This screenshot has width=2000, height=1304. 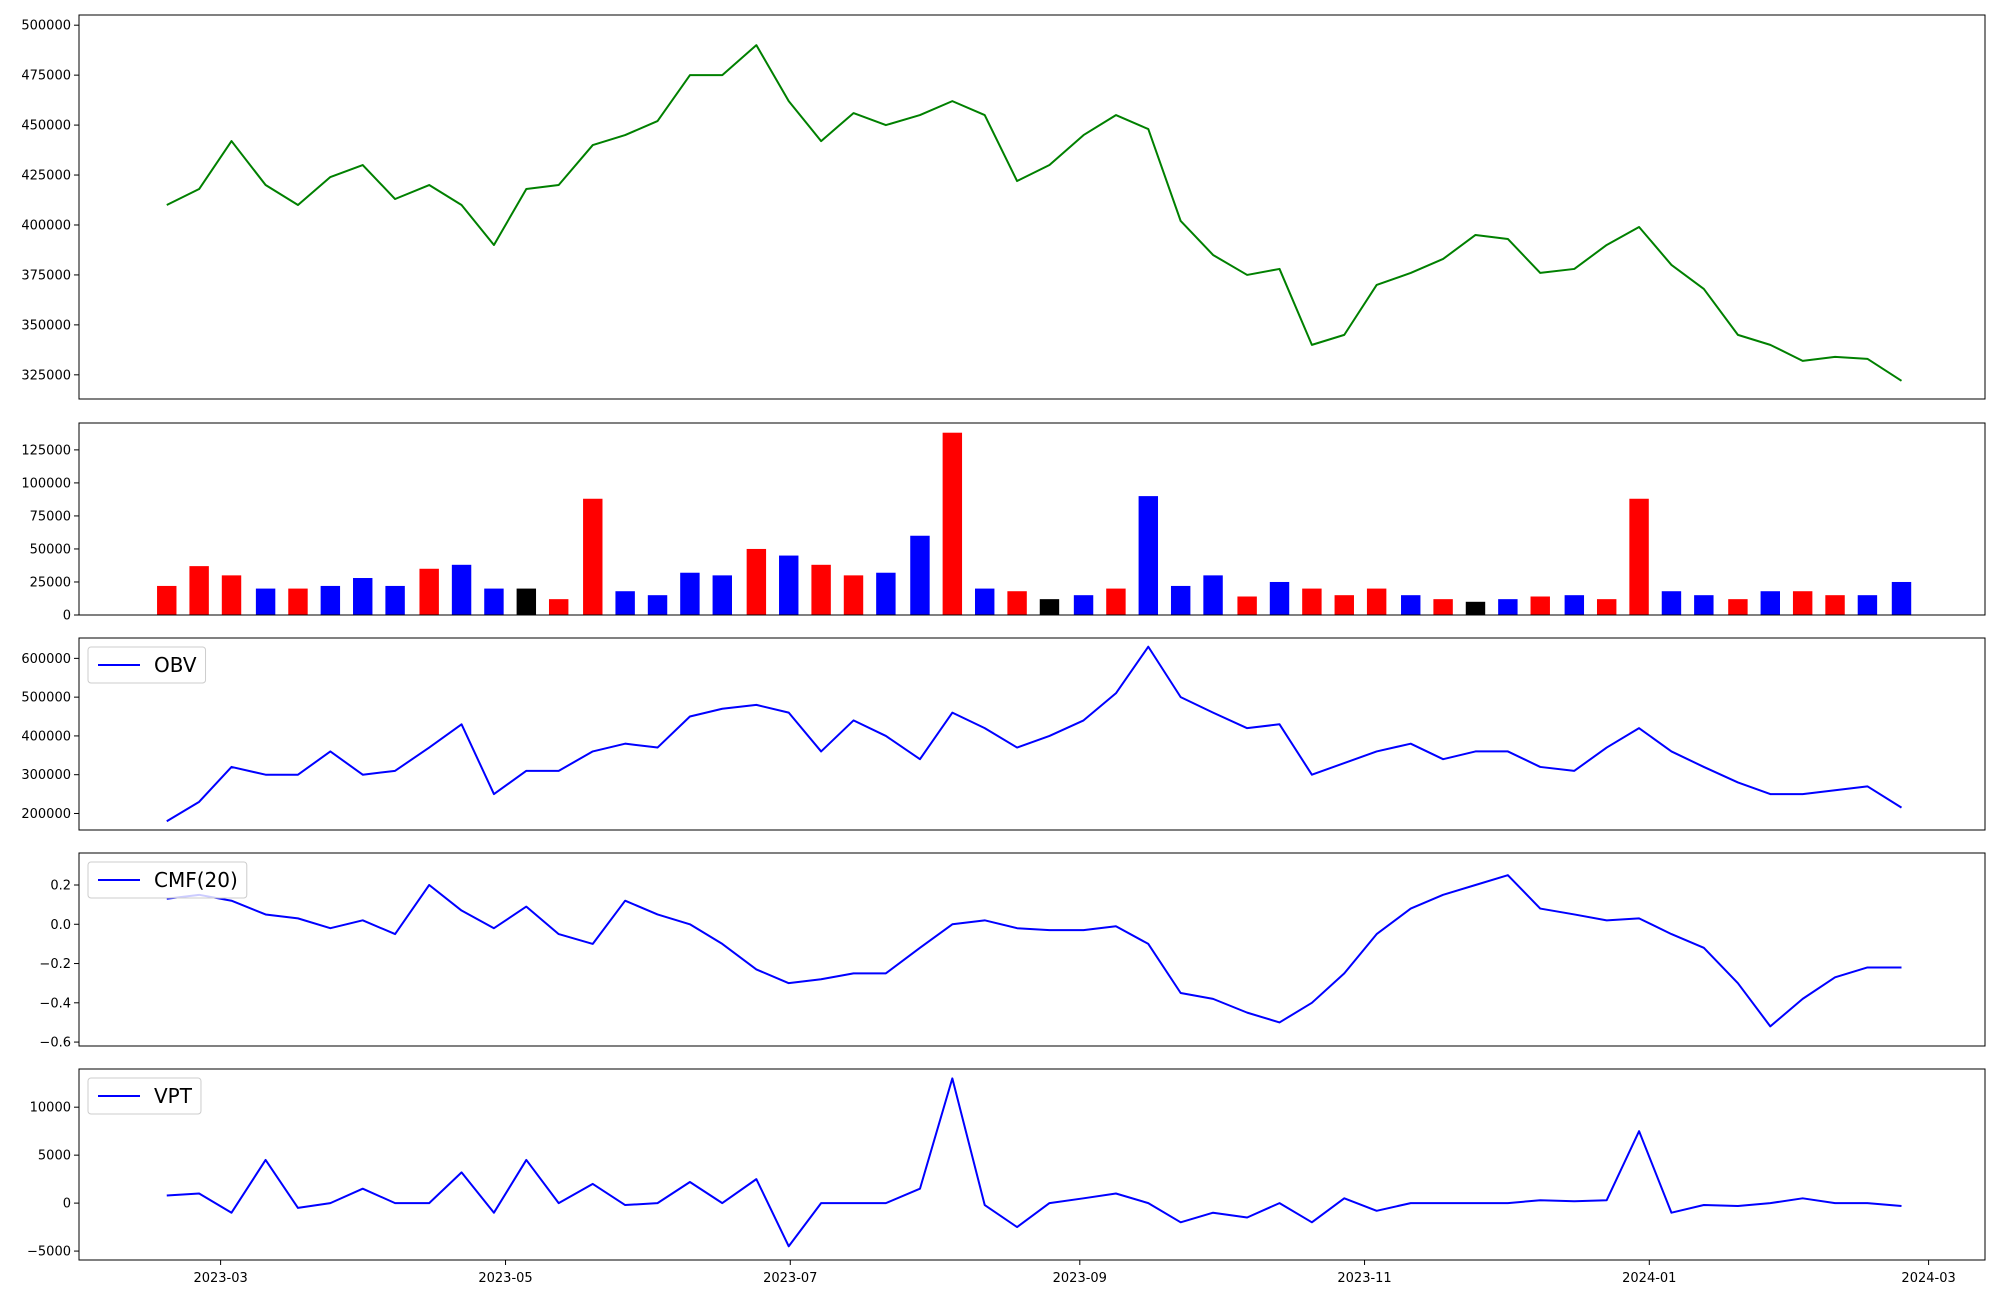 What do you see at coordinates (46, 483) in the screenshot?
I see `y-tick-label: 100000` at bounding box center [46, 483].